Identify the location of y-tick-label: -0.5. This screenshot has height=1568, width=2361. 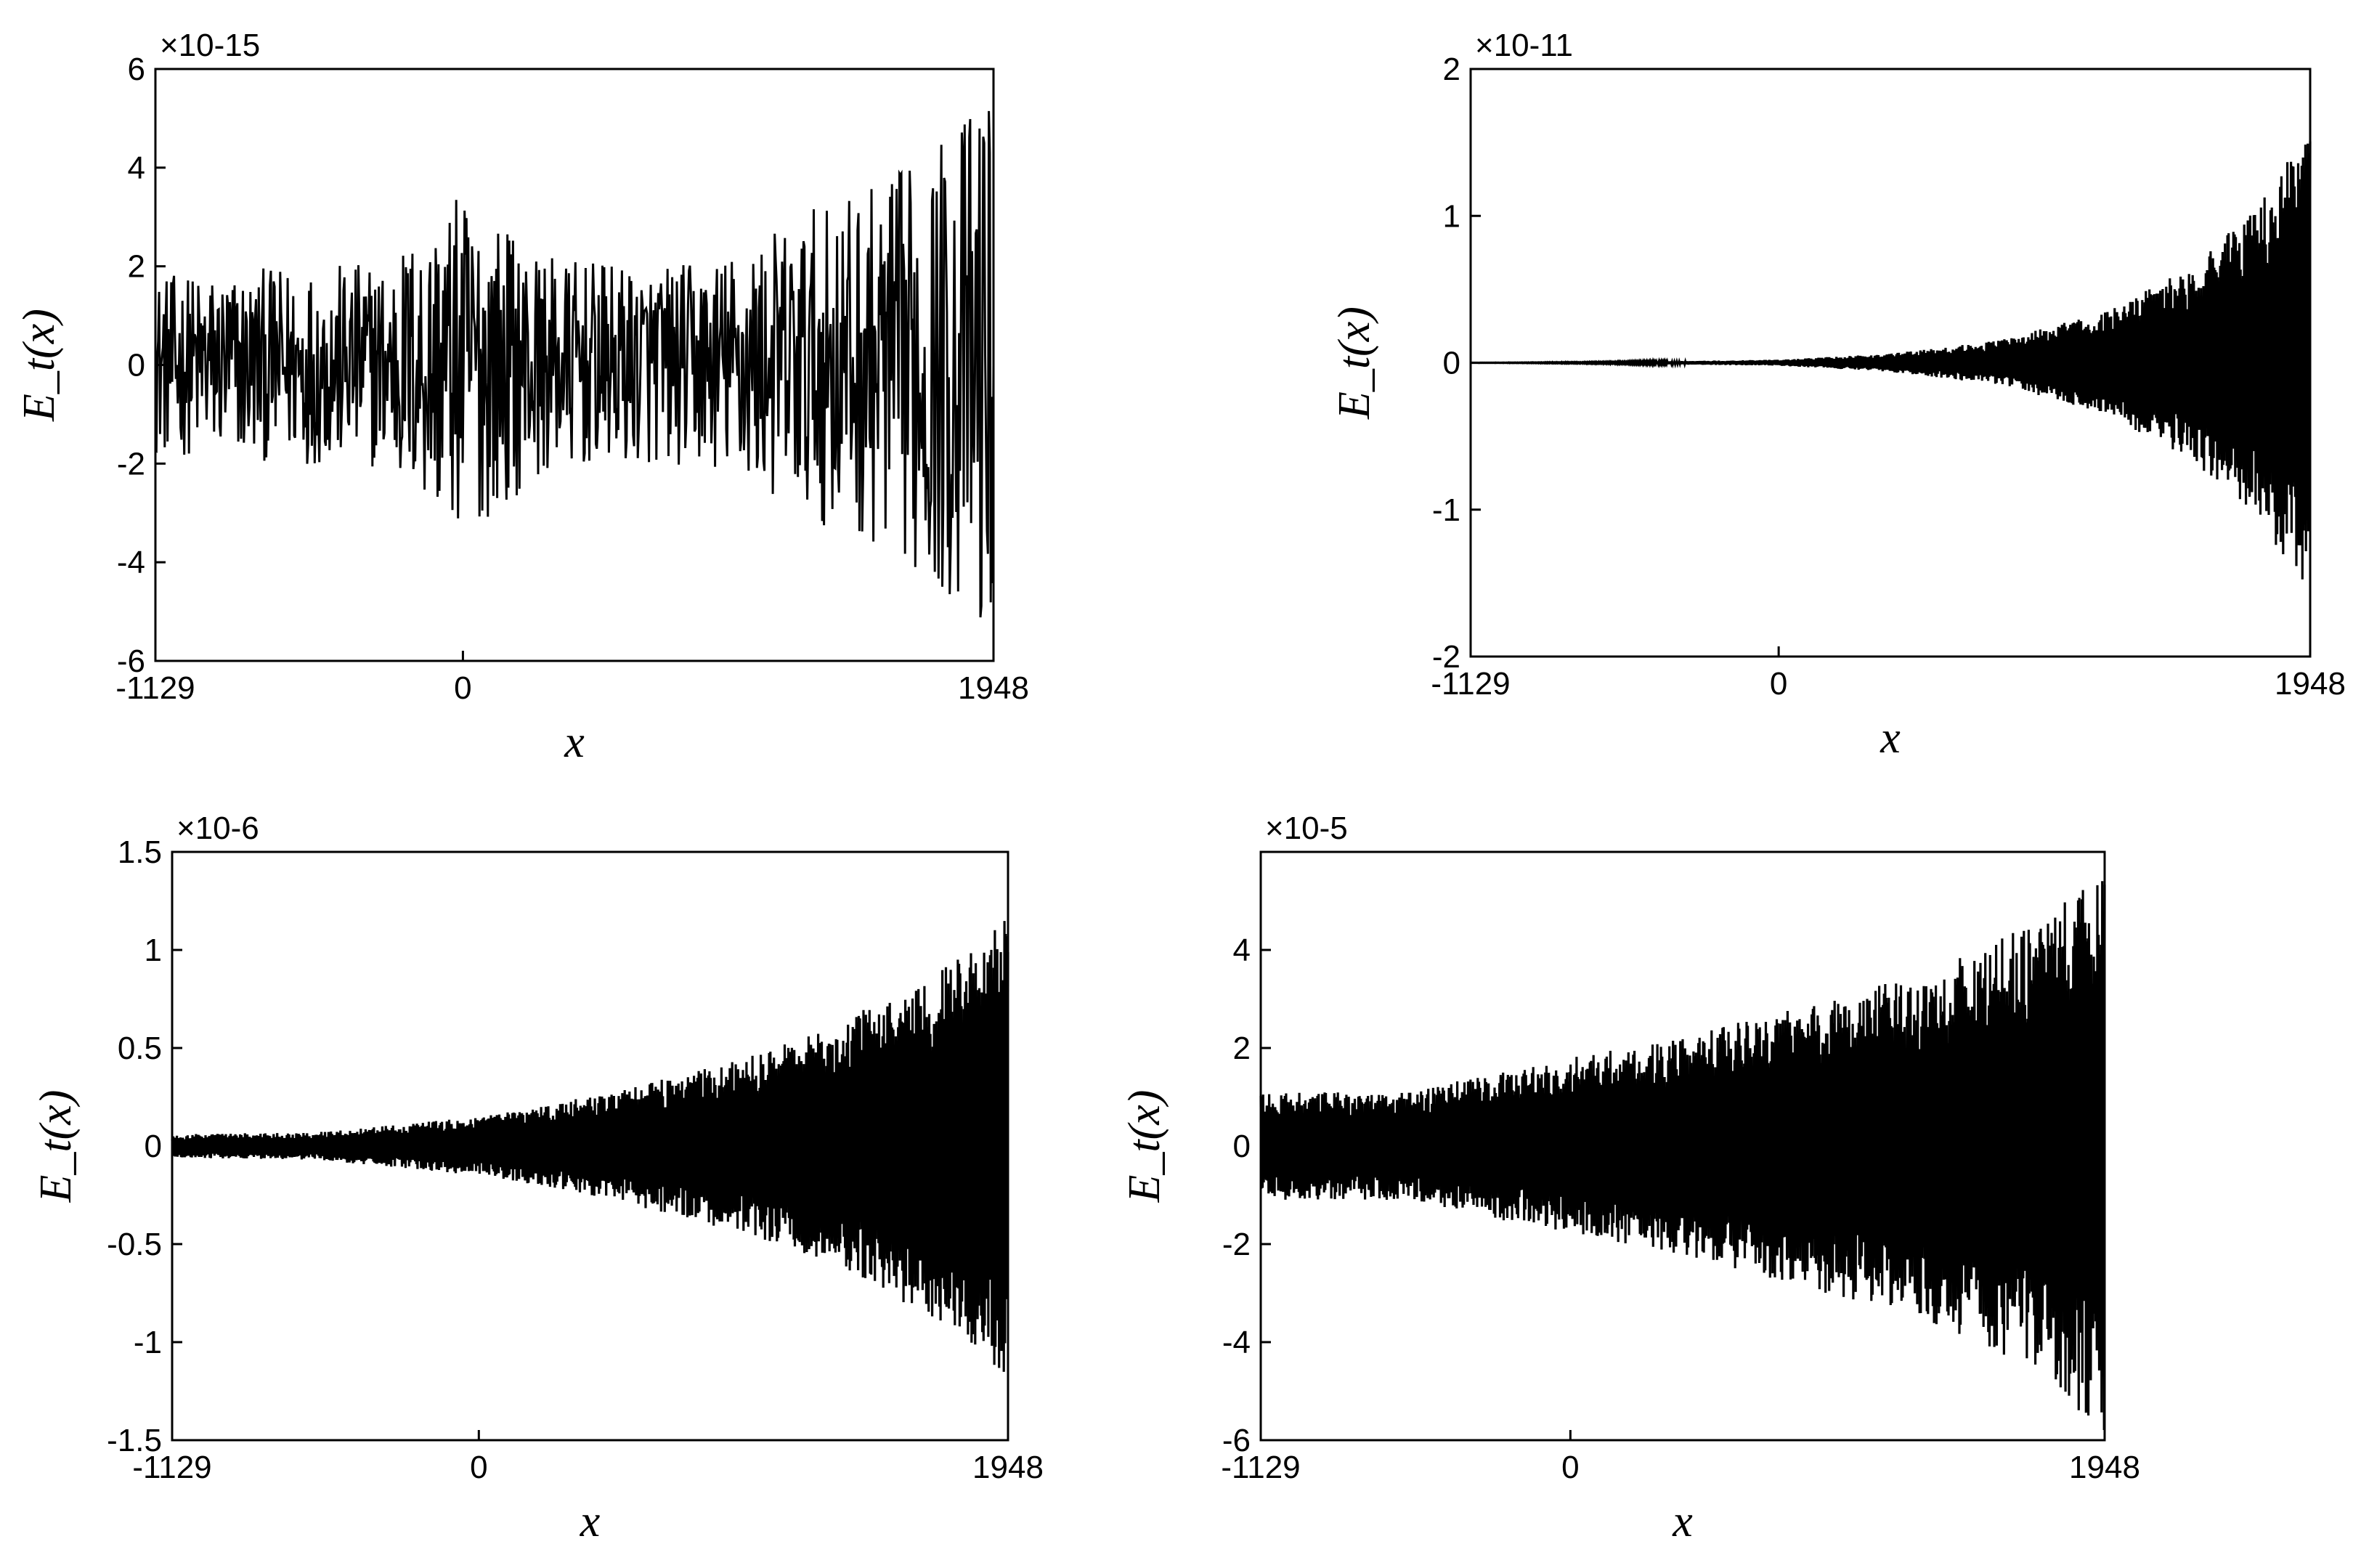
(134, 1244).